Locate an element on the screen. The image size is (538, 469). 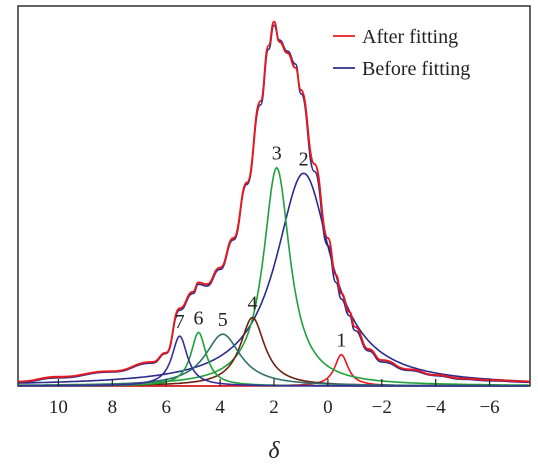
x-tick-label: 8 is located at coordinates (113, 407).